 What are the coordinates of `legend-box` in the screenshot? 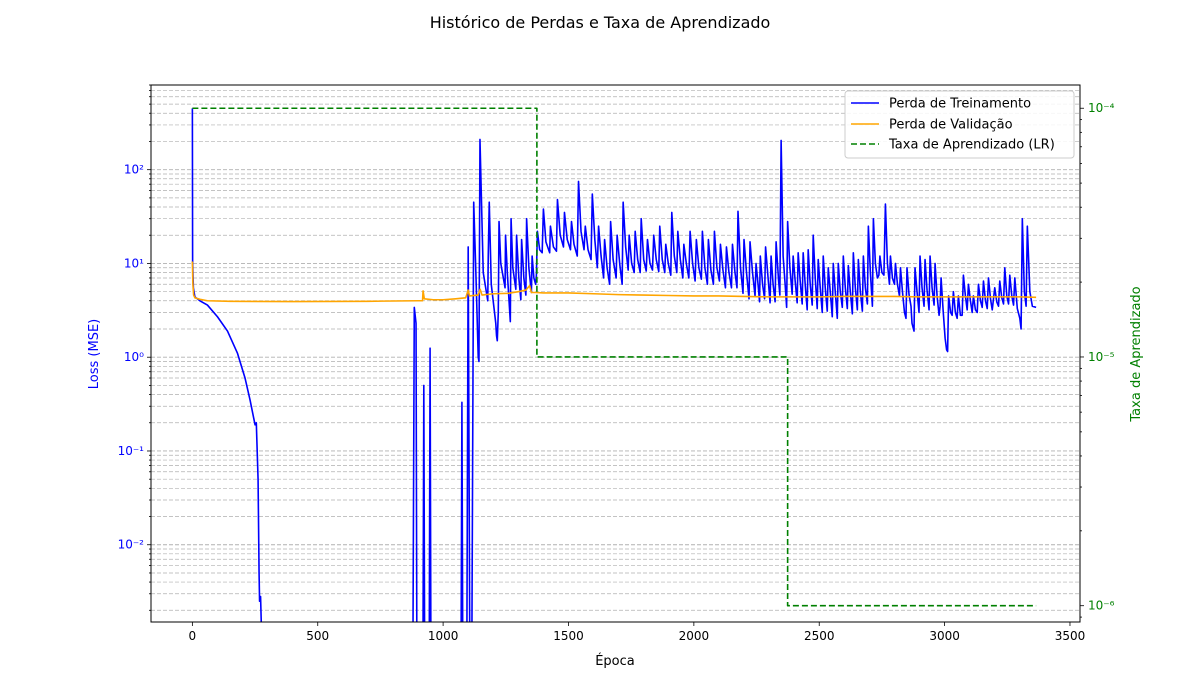 It's located at (959, 124).